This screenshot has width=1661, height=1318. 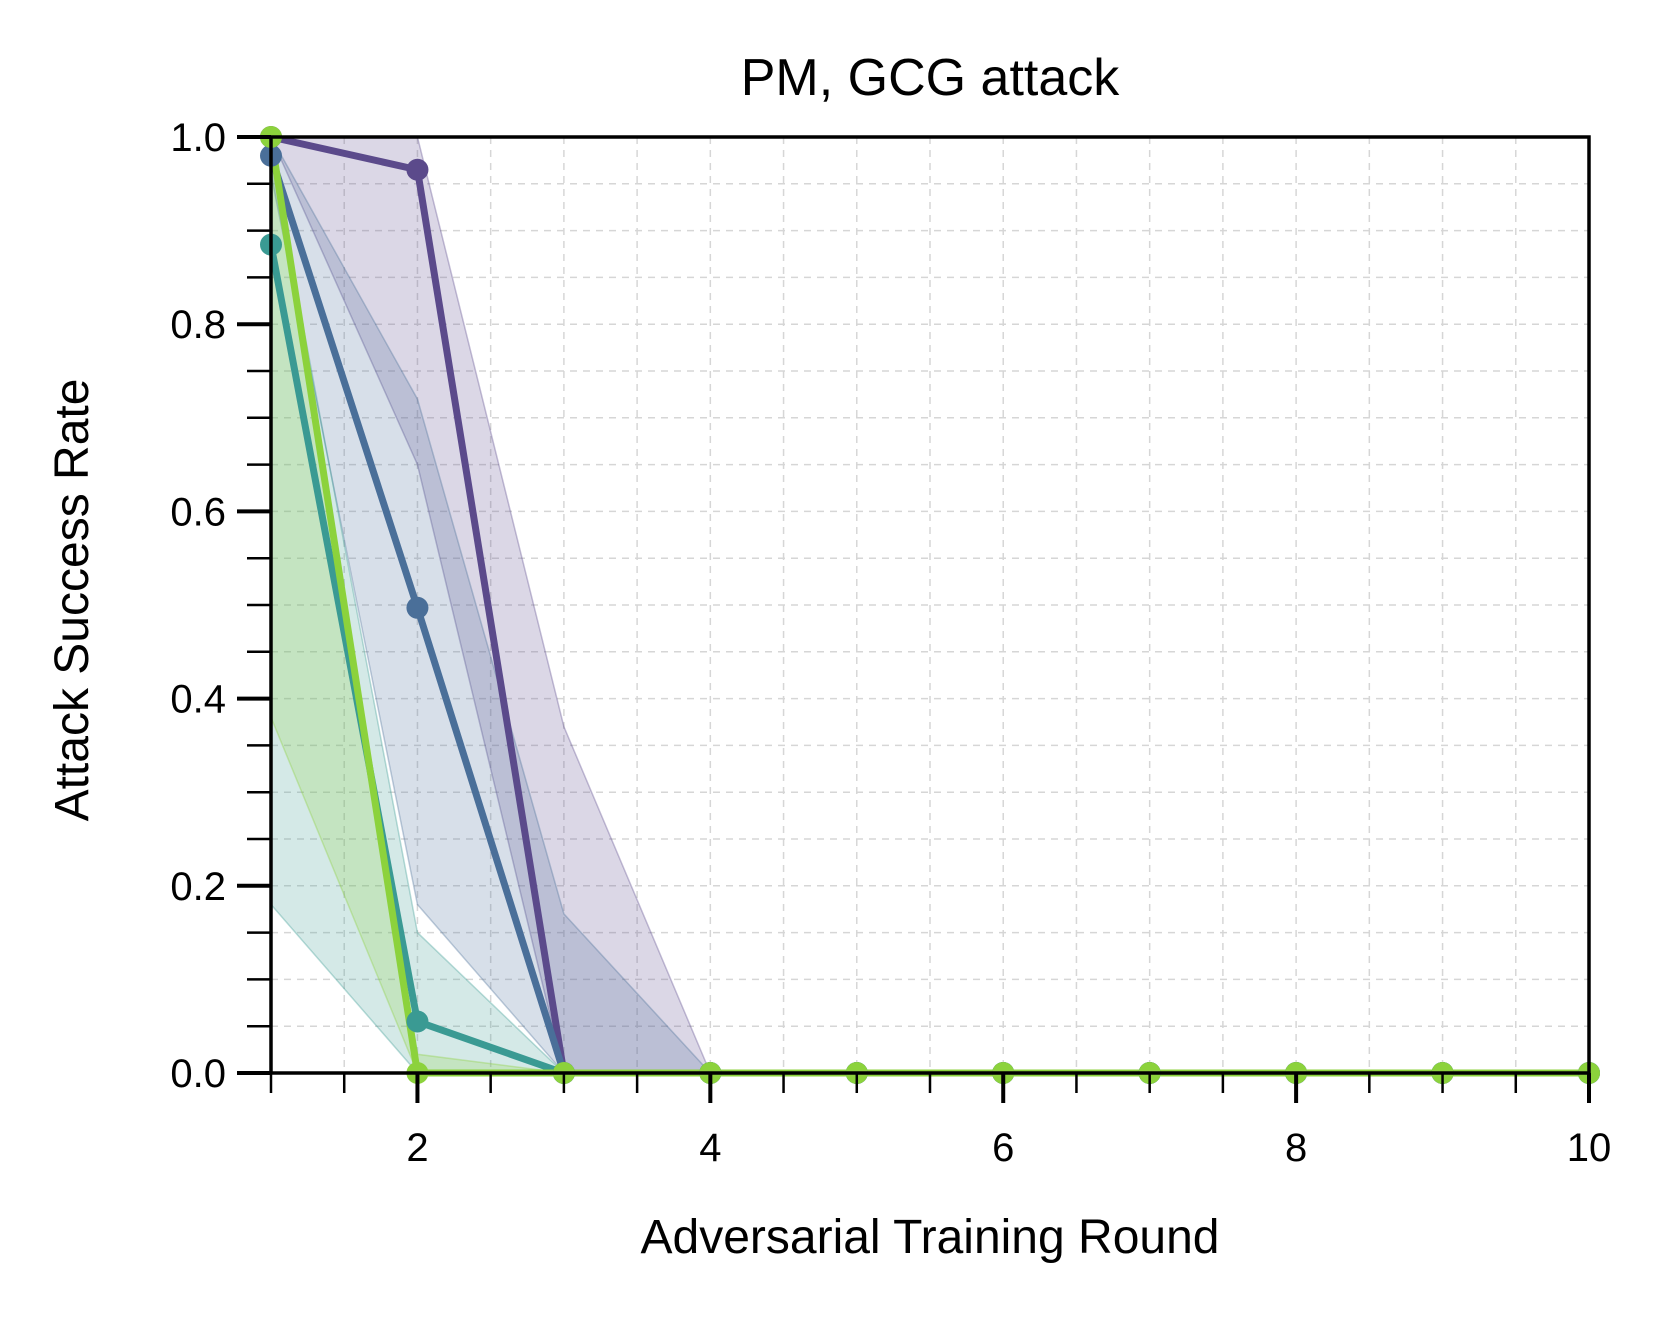 I want to click on y-tick-label: 0.8, so click(x=198, y=325).